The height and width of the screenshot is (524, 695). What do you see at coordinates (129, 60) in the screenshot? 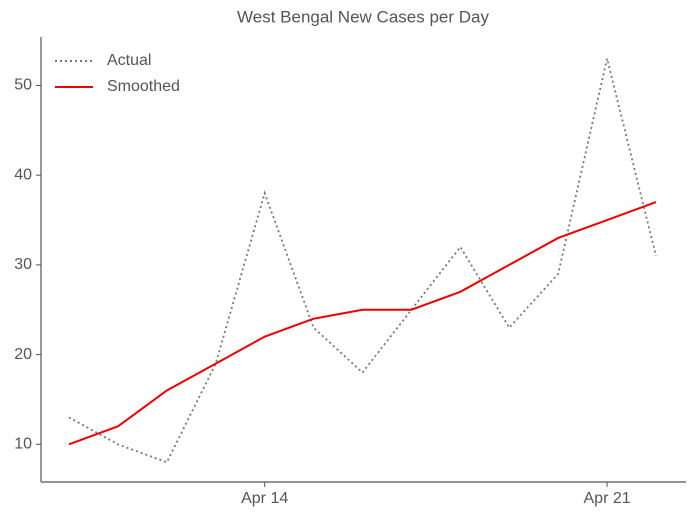
I see `legend-label: Actual` at bounding box center [129, 60].